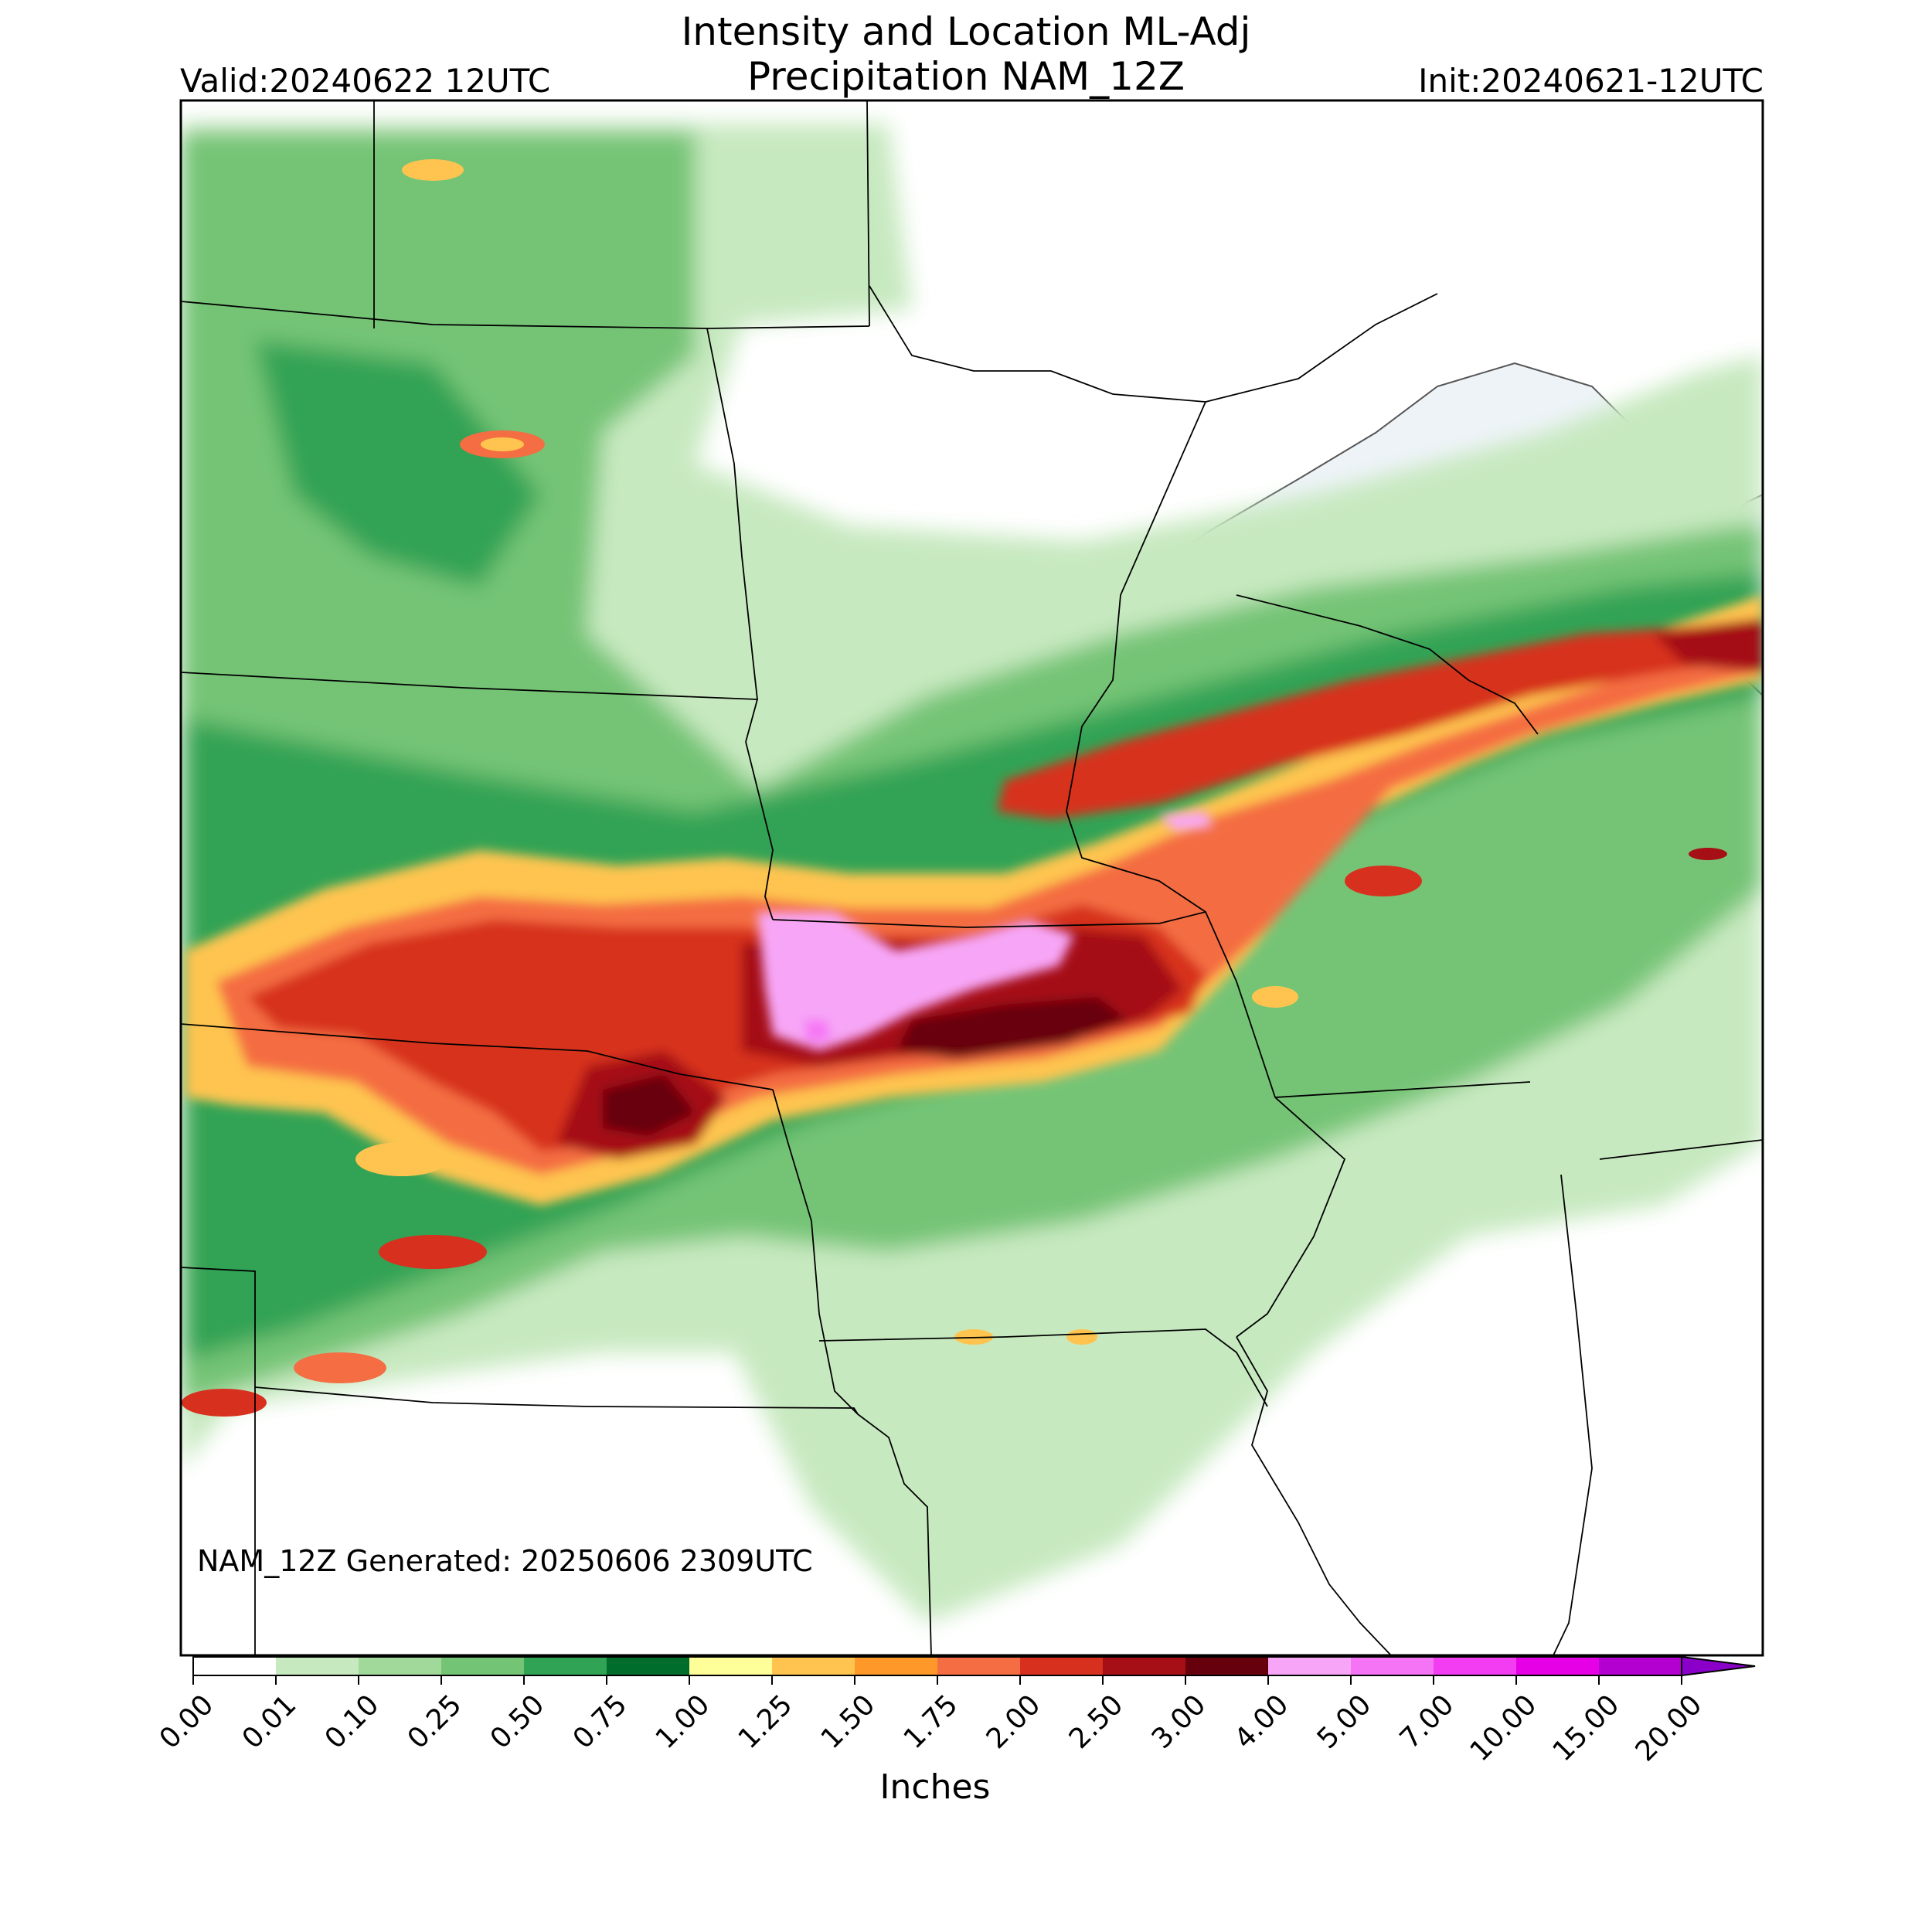 The image size is (1932, 1932). What do you see at coordinates (518, 1722) in the screenshot?
I see `colorbar-tick-label: 0.50` at bounding box center [518, 1722].